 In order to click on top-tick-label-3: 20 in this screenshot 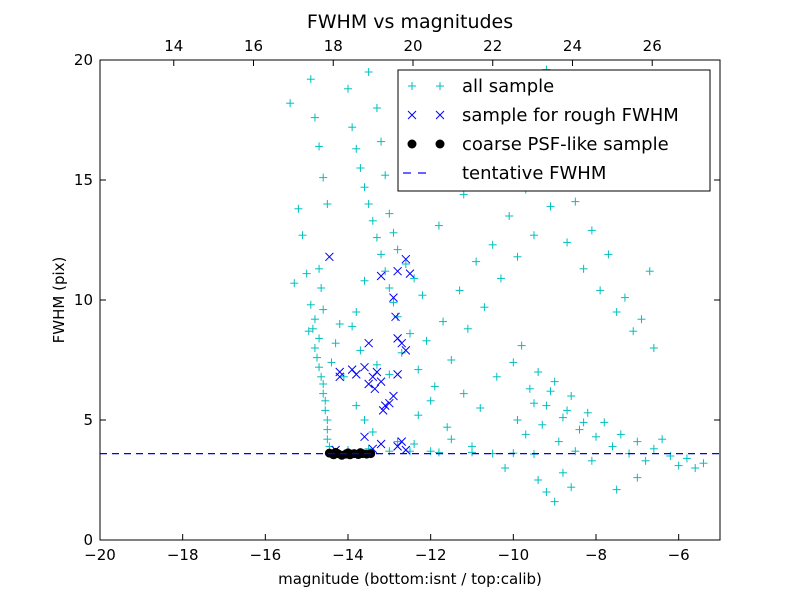, I will do `click(412, 46)`.